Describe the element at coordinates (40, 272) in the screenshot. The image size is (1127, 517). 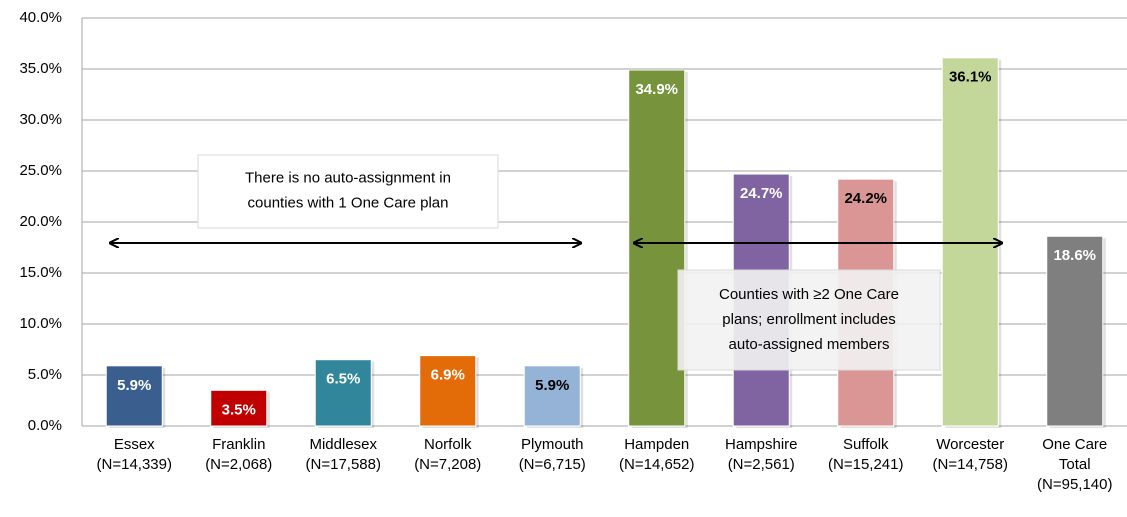
I see `y-tick-label: 15.0%` at that location.